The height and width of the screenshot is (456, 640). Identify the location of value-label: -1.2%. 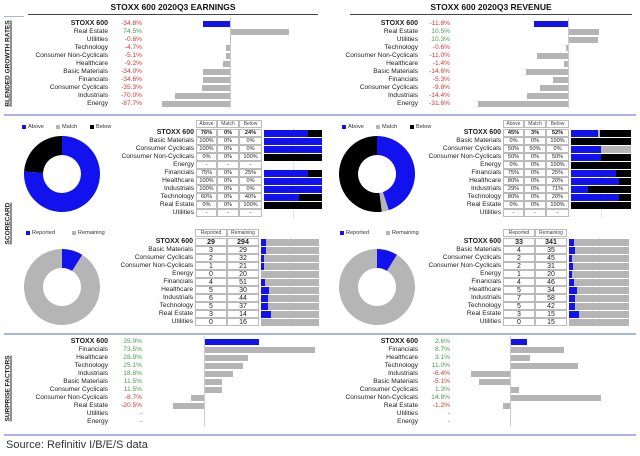
(441, 405).